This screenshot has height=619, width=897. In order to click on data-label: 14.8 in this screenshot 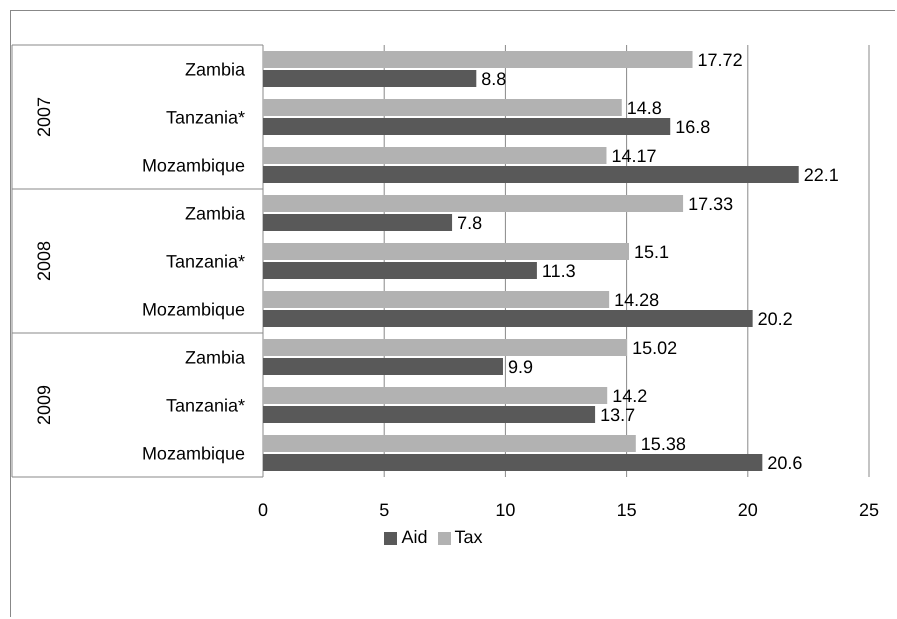, I will do `click(644, 108)`.